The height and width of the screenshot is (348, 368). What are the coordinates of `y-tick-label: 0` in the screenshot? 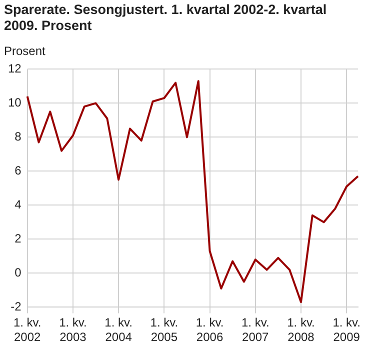 It's located at (18, 273).